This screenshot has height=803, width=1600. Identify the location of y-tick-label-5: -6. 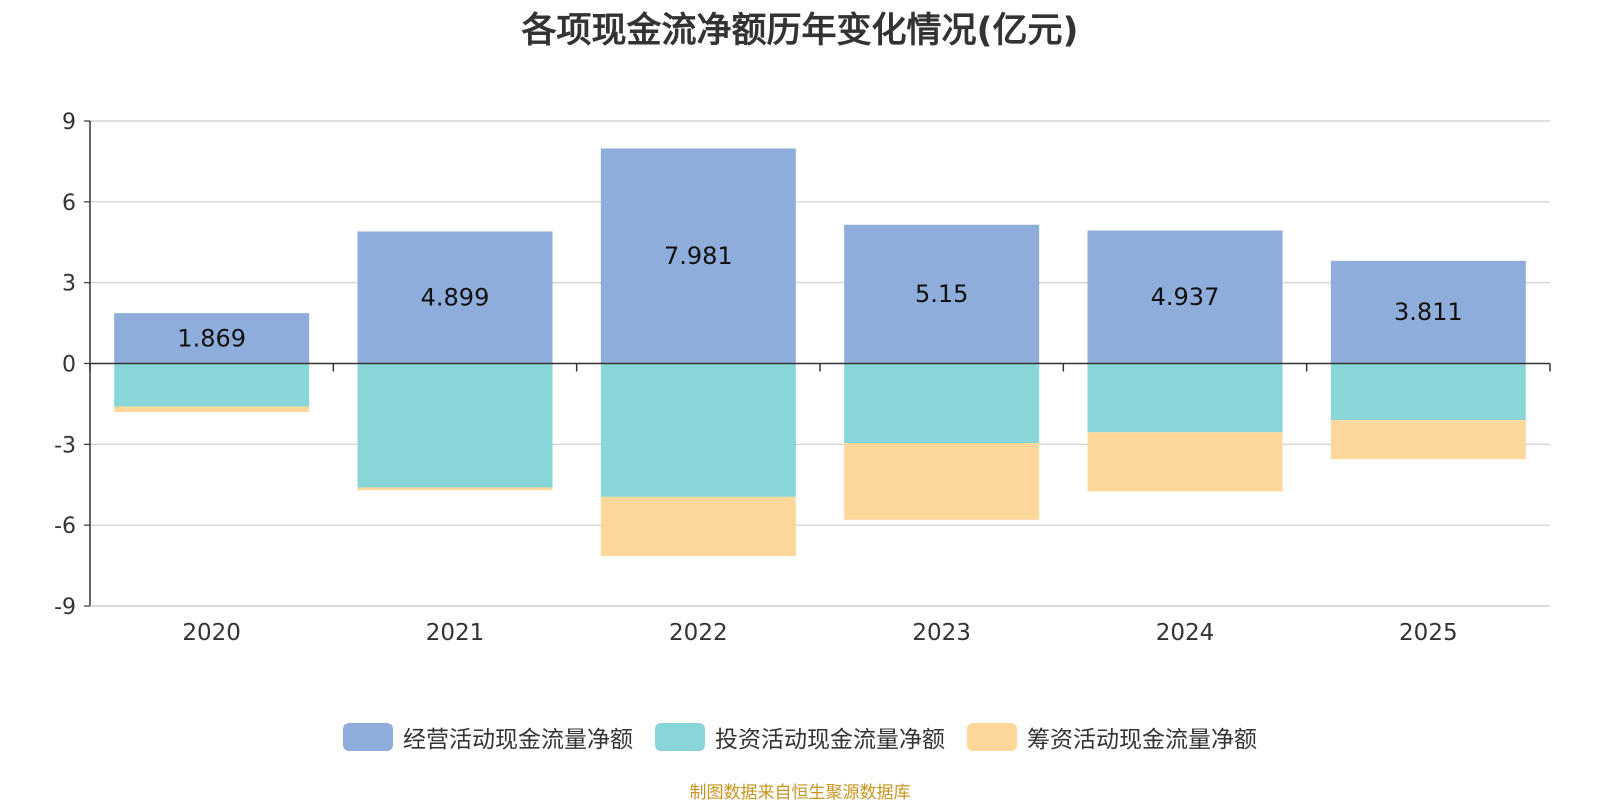
(65, 526).